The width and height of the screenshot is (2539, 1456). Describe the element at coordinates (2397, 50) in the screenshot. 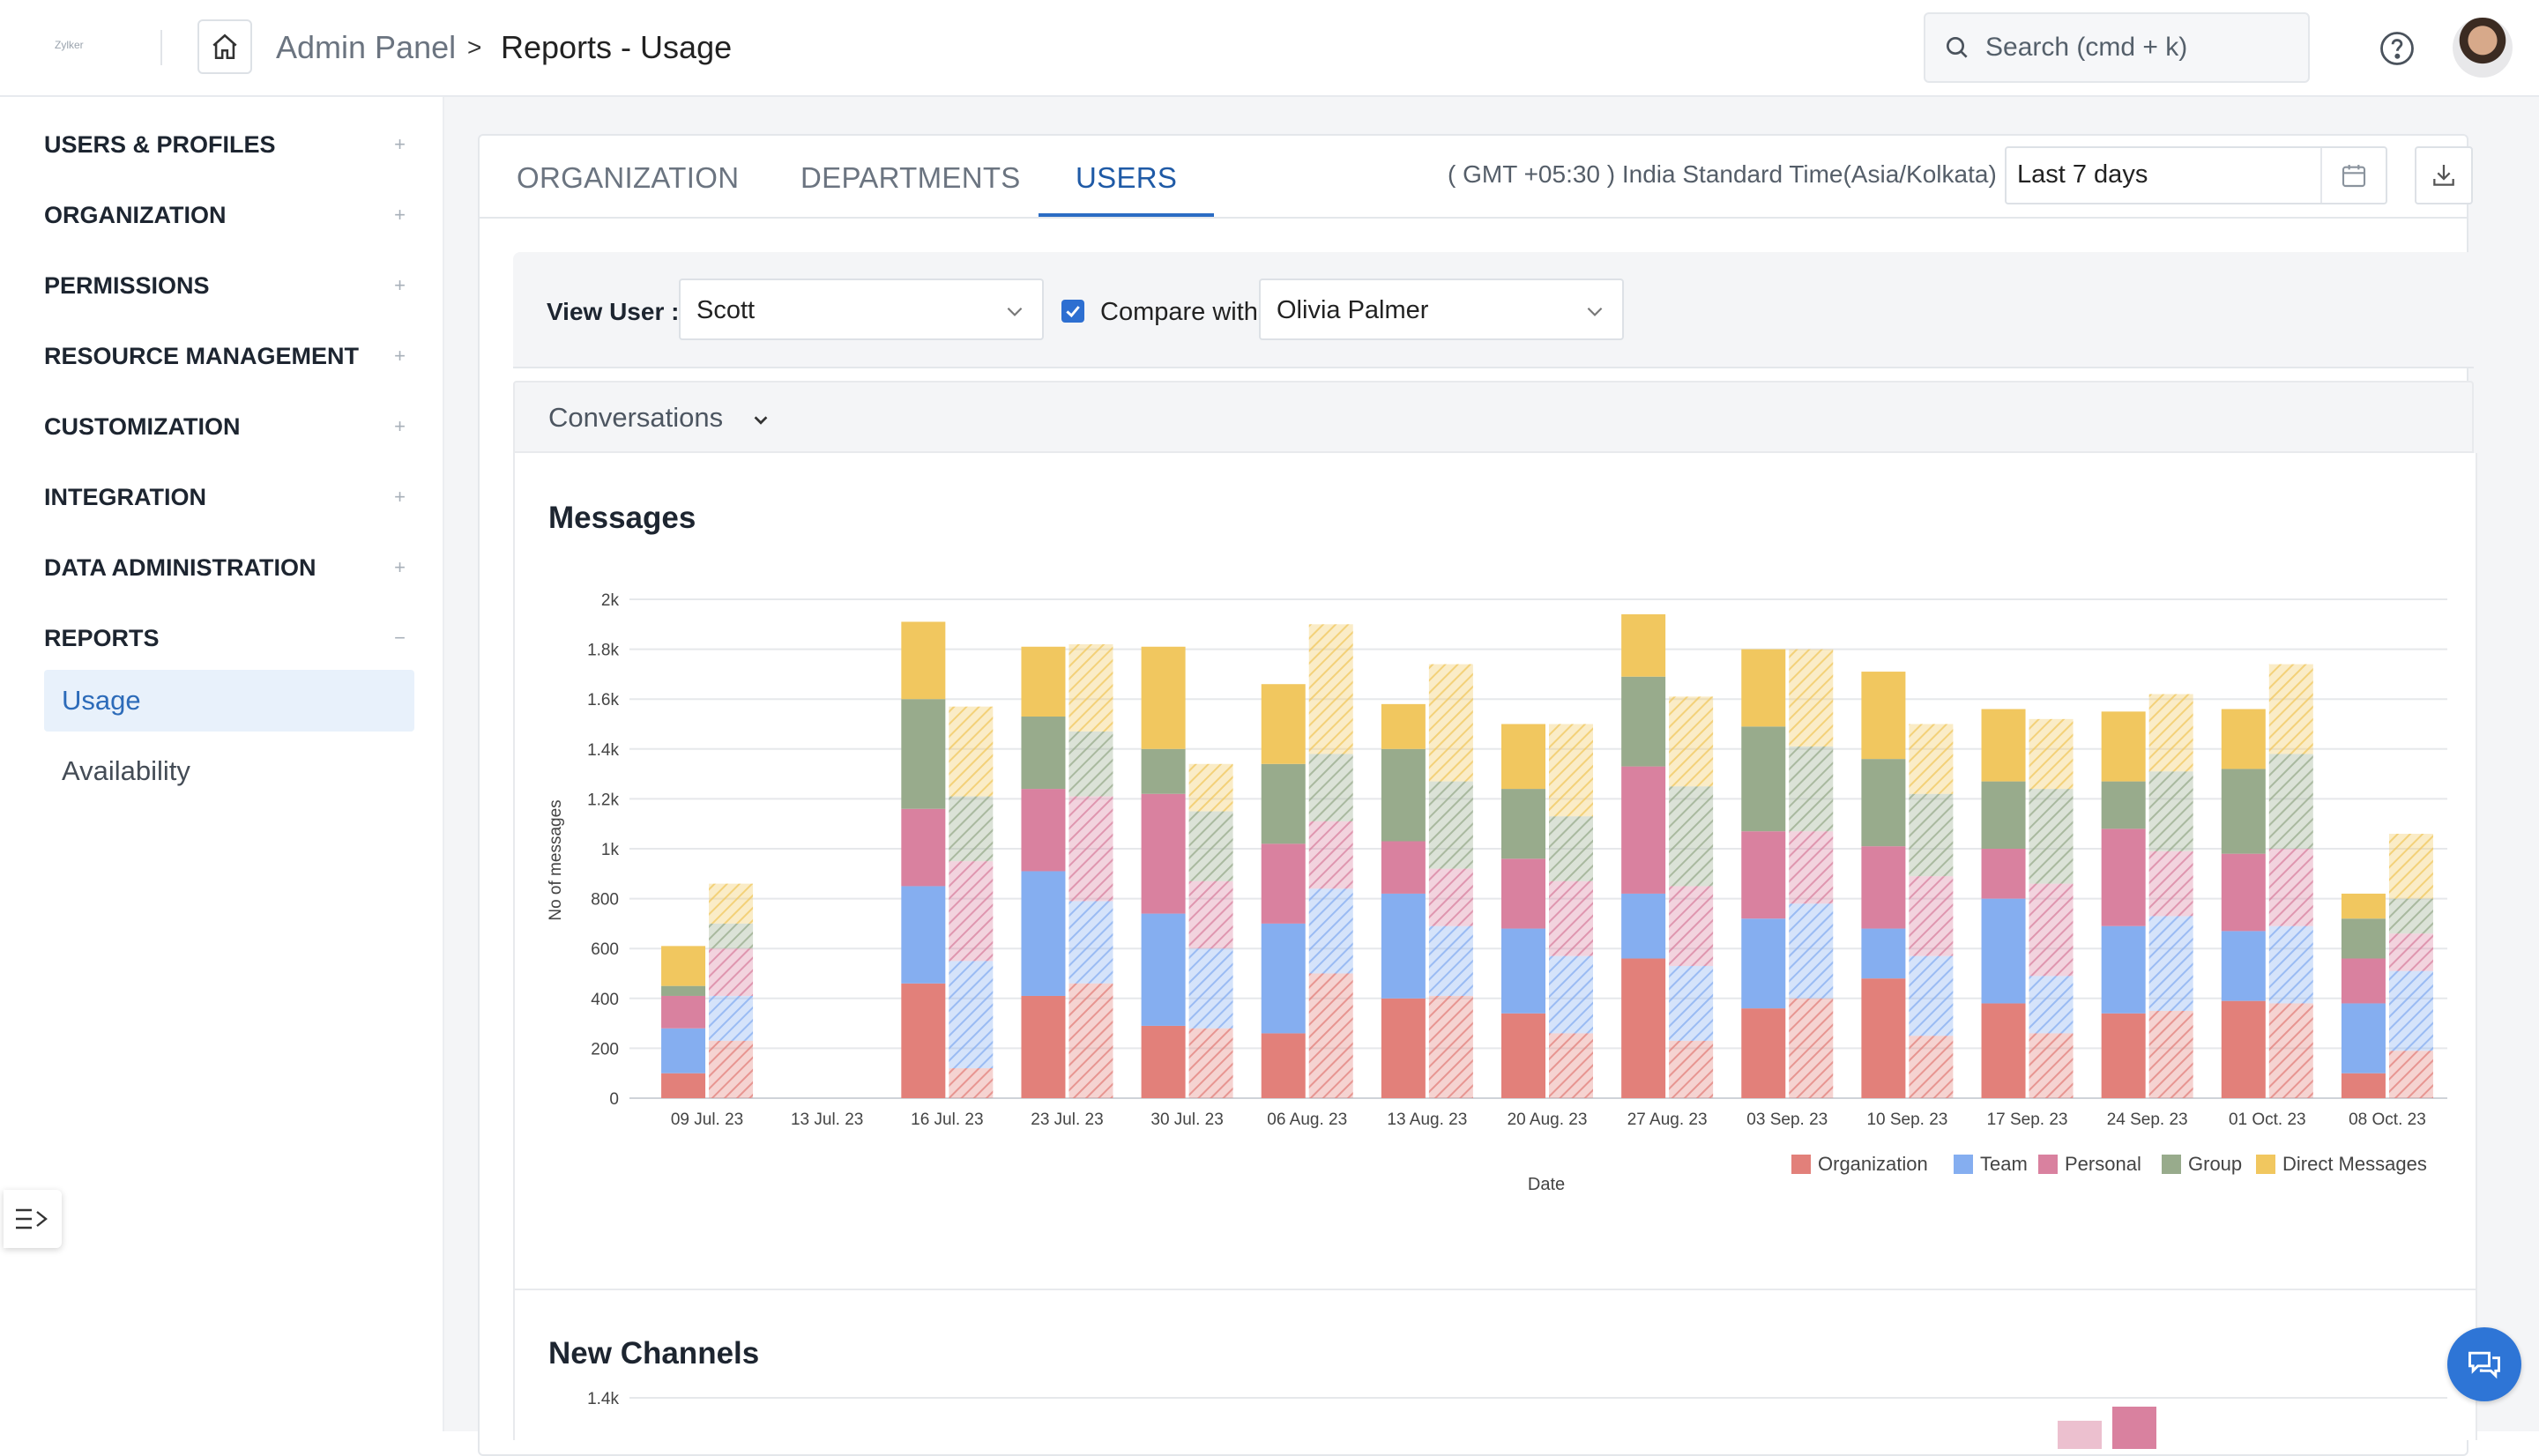

I see `help-button` at that location.